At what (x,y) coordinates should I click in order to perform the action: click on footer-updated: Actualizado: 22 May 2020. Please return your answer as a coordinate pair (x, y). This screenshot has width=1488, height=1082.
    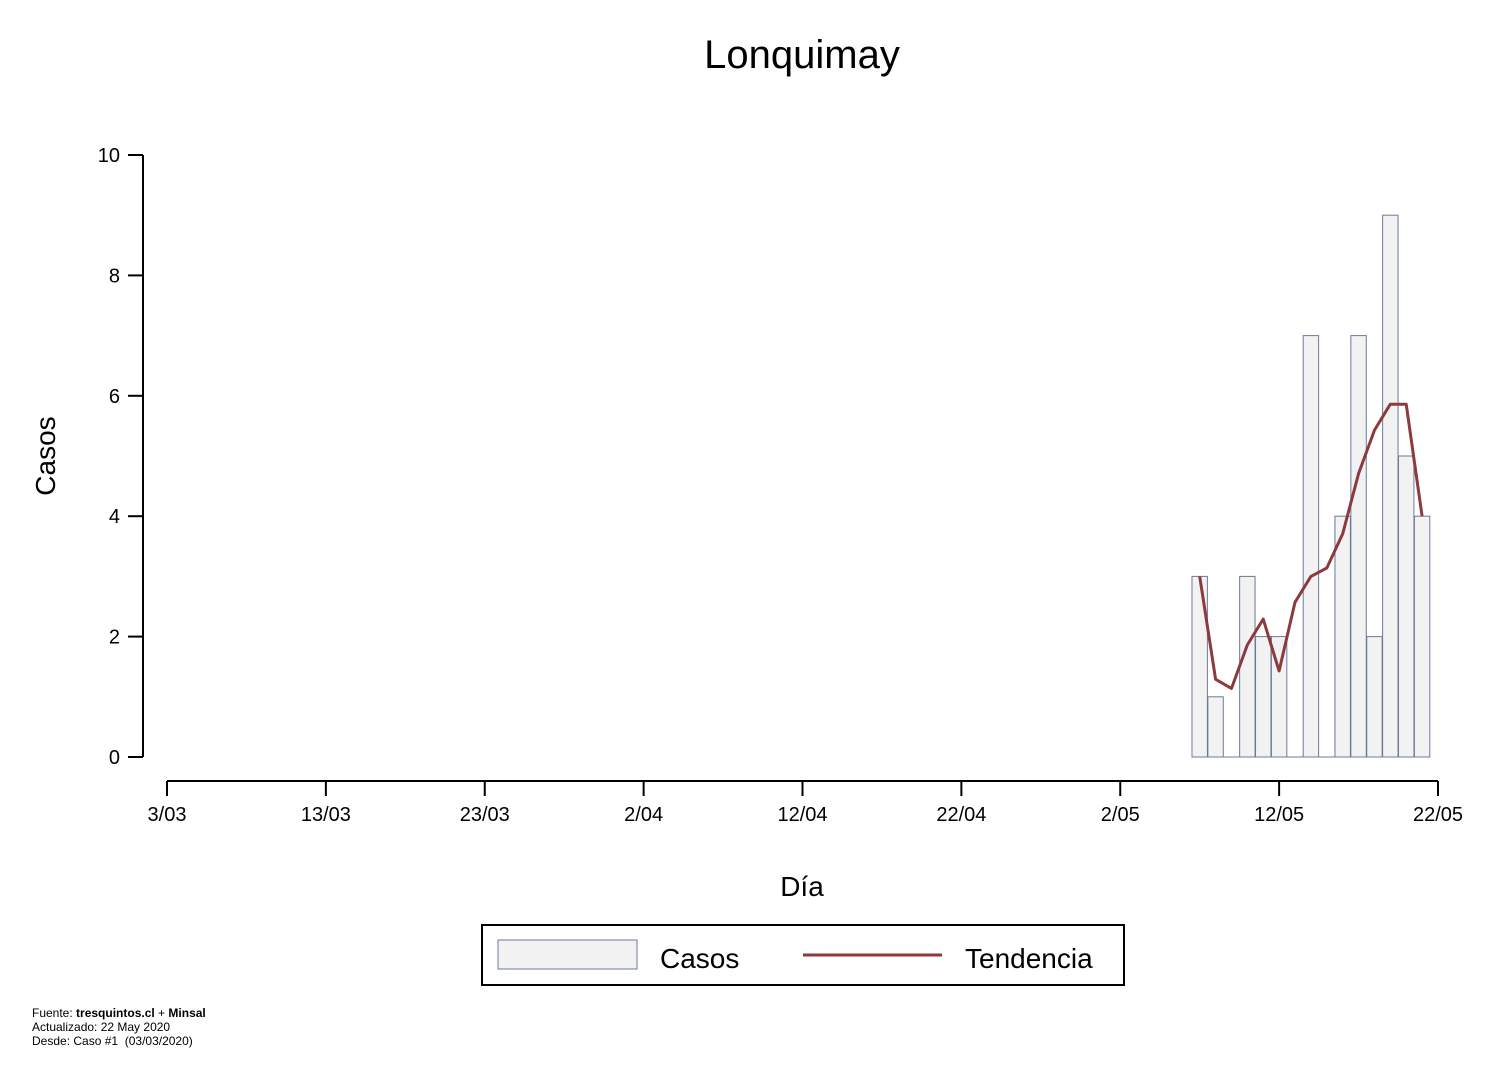
    Looking at the image, I should click on (101, 1027).